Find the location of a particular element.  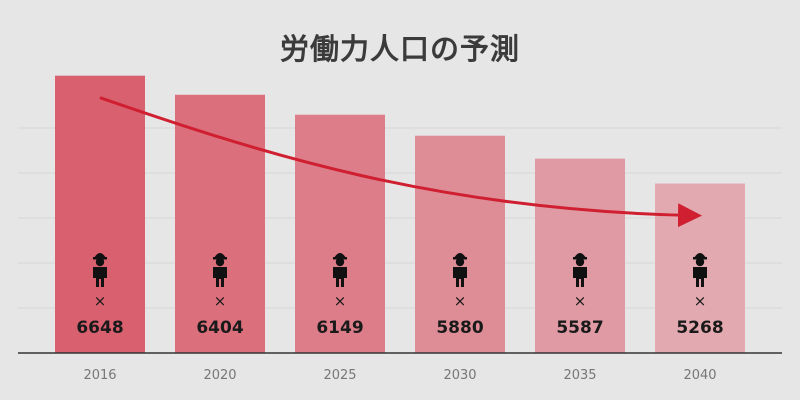

x-tick-label: 2020 is located at coordinates (219, 375).